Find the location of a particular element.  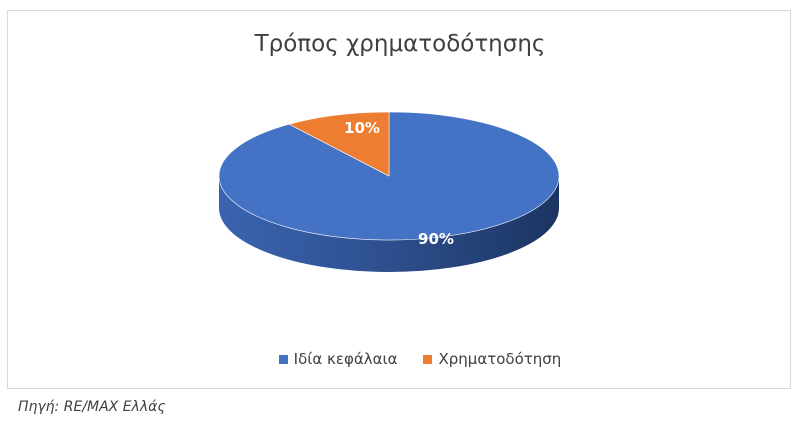

legend-item-financing: Χρηματοδότηση is located at coordinates (492, 359).